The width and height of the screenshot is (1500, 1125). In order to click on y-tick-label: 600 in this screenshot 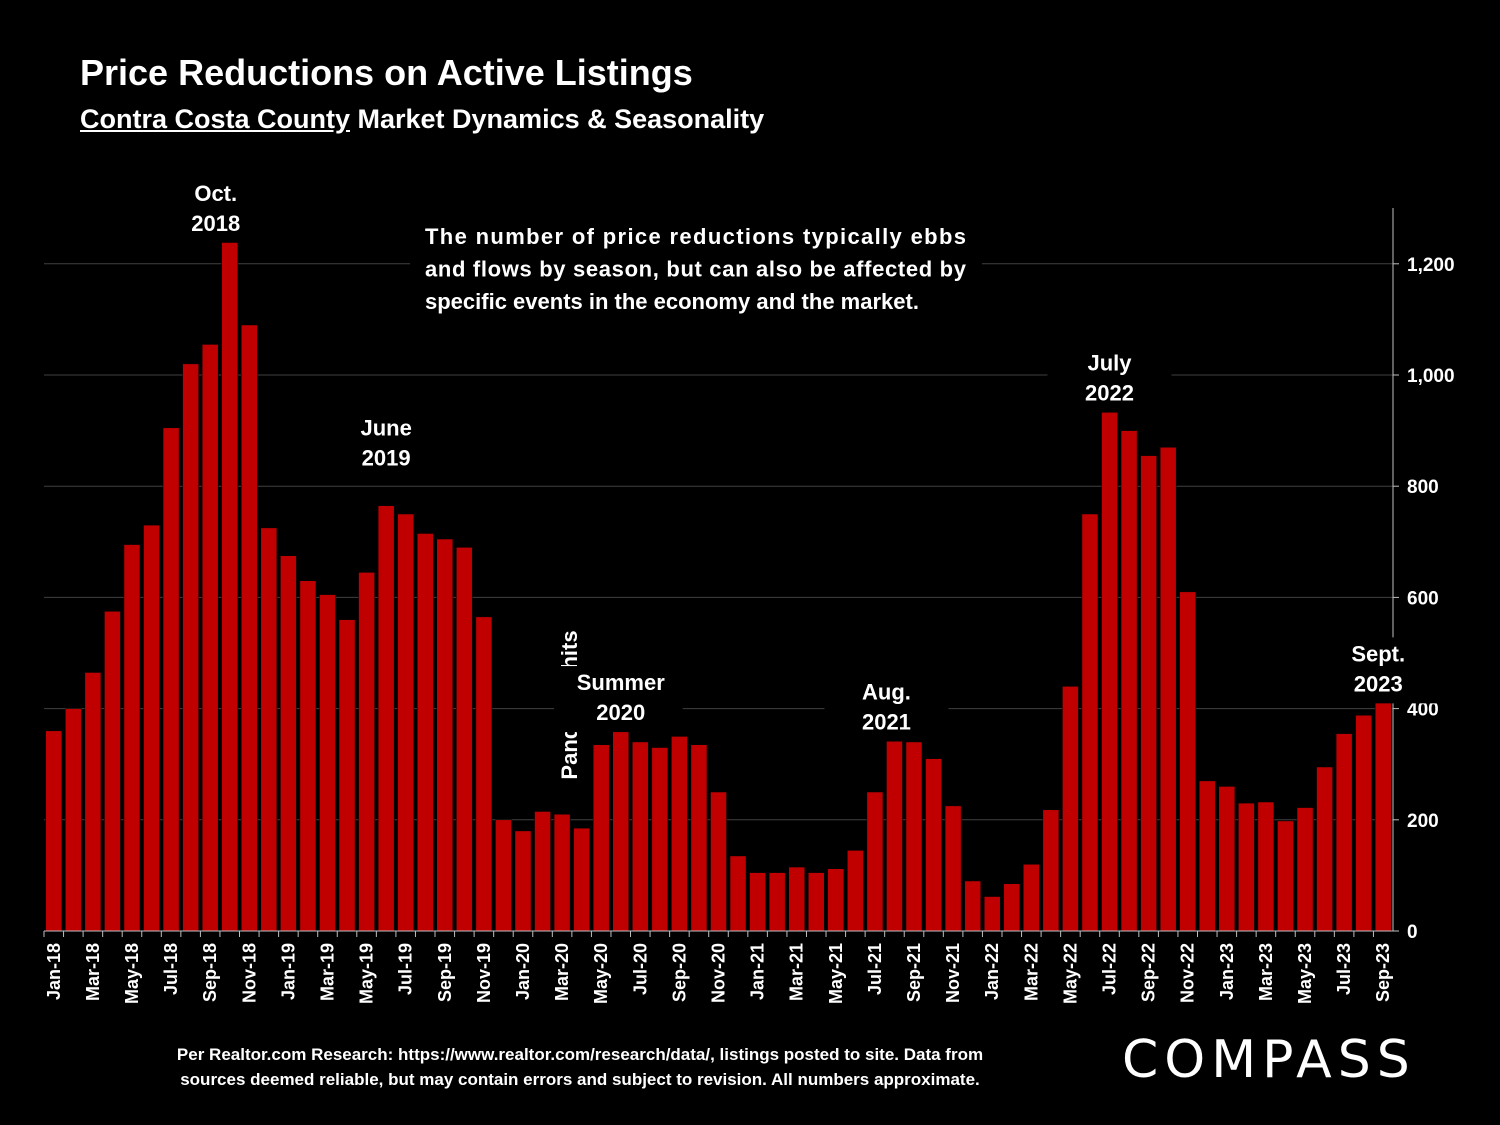, I will do `click(1423, 598)`.